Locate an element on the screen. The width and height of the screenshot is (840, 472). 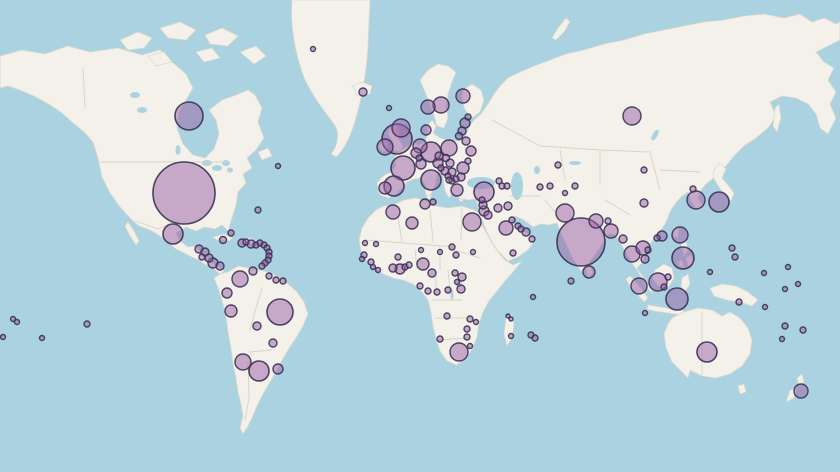
map-bubble-belarus is located at coordinates (466, 141).